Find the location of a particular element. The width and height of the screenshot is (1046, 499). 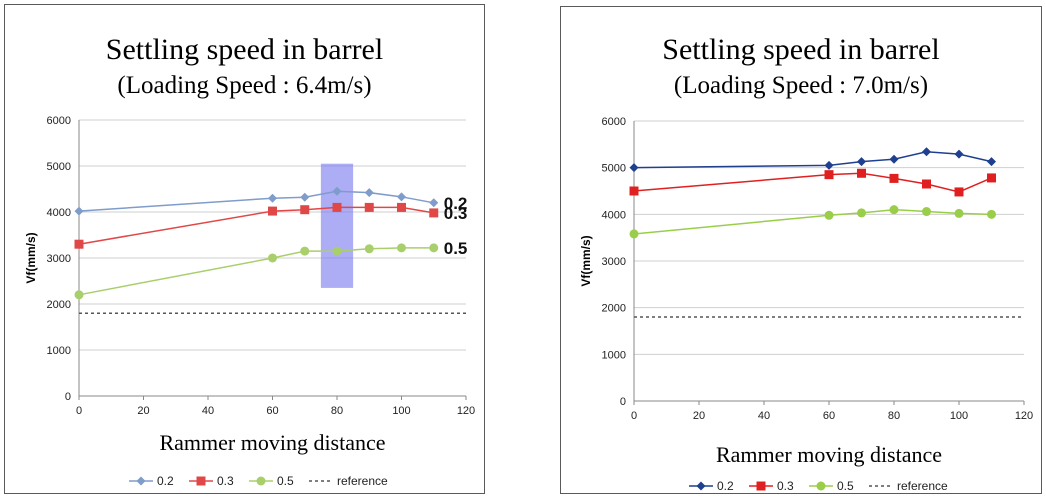

series-0.3 is located at coordinates (812, 182).